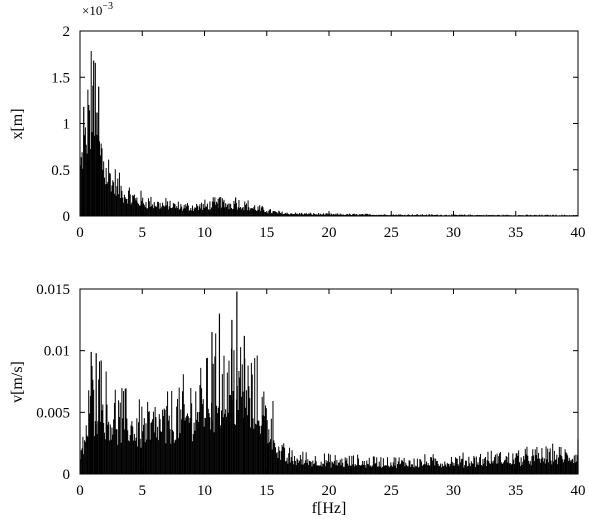 The height and width of the screenshot is (520, 589). What do you see at coordinates (97, 9) in the screenshot?
I see `y-exponent-label: ×10⁻³` at bounding box center [97, 9].